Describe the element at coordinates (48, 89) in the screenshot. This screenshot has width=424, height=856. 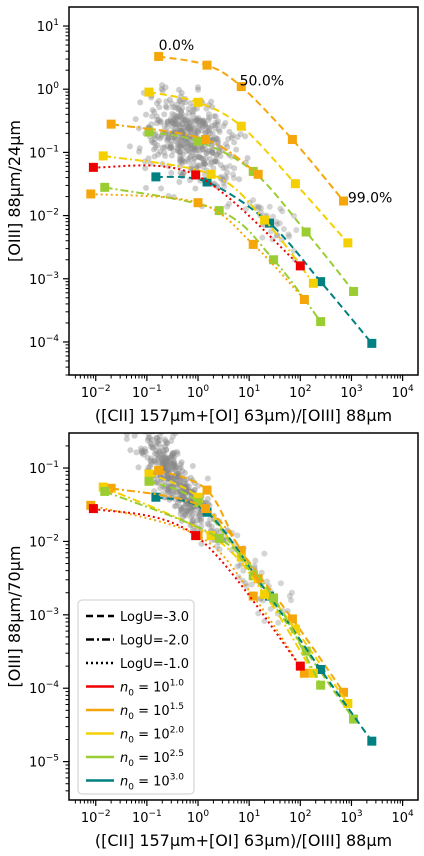
I see `y-tick-label: 10⁰` at that location.